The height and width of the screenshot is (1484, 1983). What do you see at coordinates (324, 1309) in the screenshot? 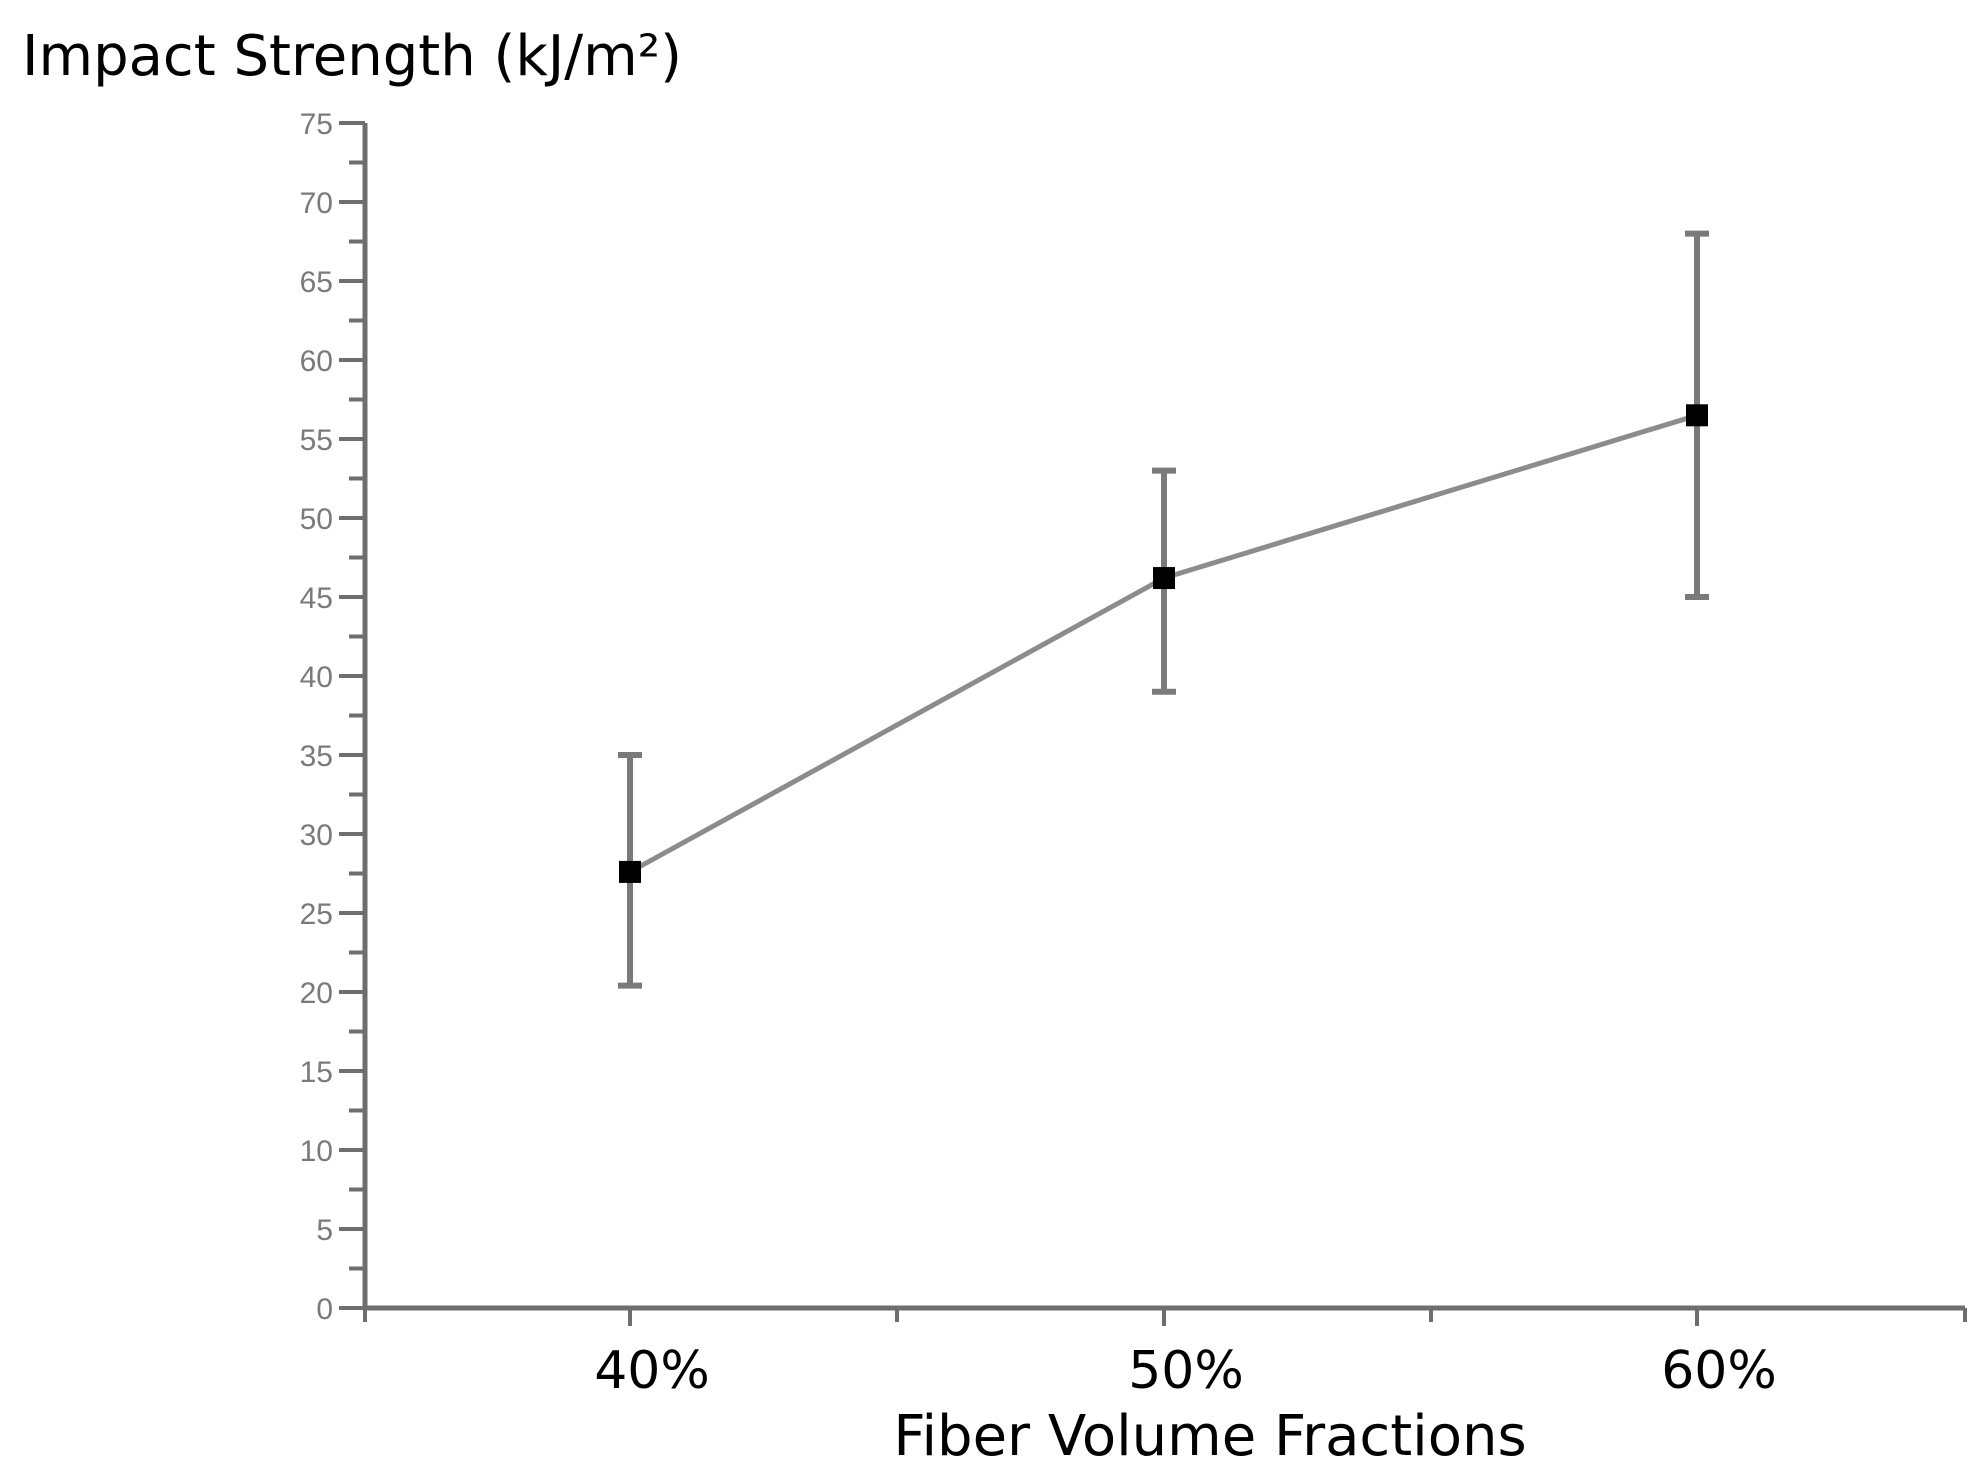
I see `y-tick-label: 0` at bounding box center [324, 1309].